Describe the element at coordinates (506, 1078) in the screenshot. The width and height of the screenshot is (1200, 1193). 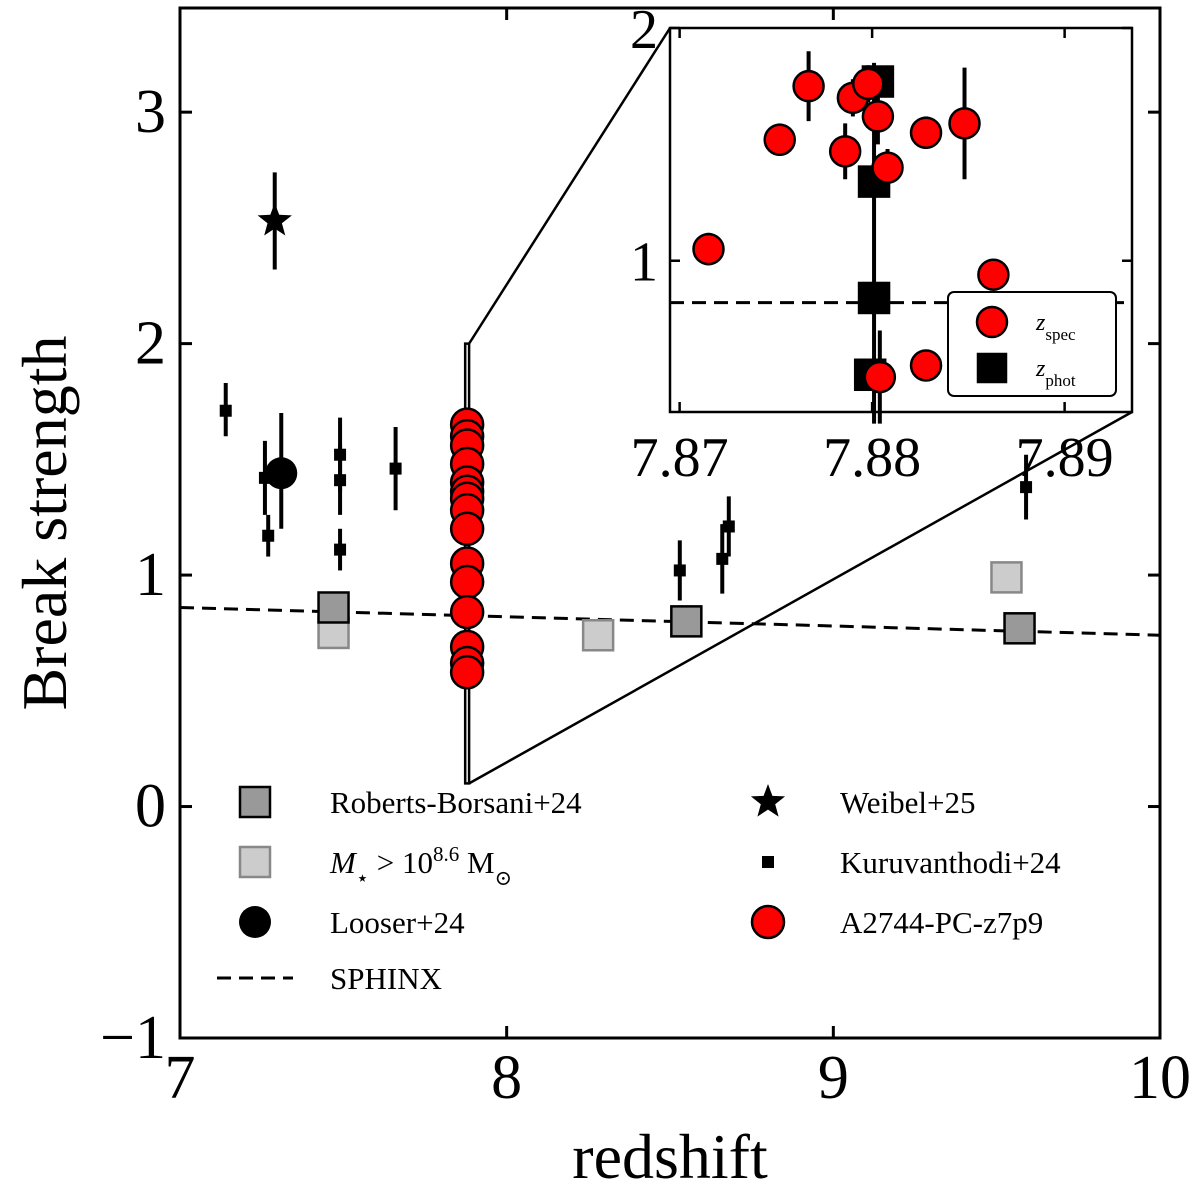
I see `x-tick-label: 8` at that location.